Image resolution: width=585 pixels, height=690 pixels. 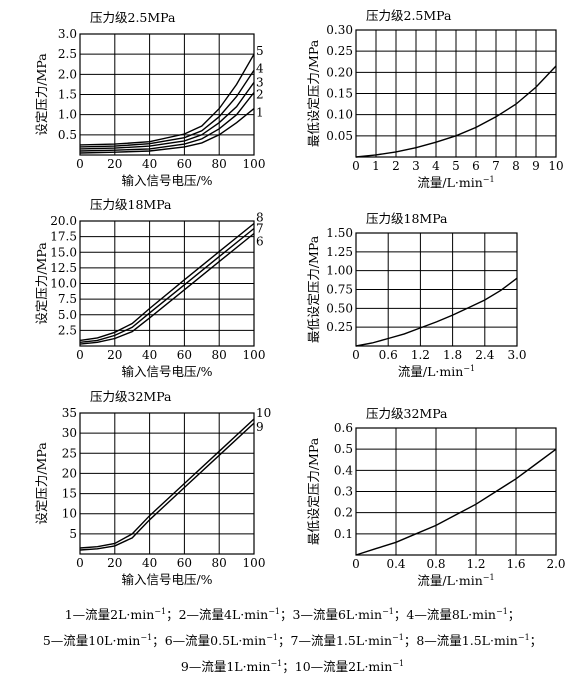 What do you see at coordinates (313, 93) in the screenshot?
I see `y-axis-label: 最低设定压力/MPa` at bounding box center [313, 93].